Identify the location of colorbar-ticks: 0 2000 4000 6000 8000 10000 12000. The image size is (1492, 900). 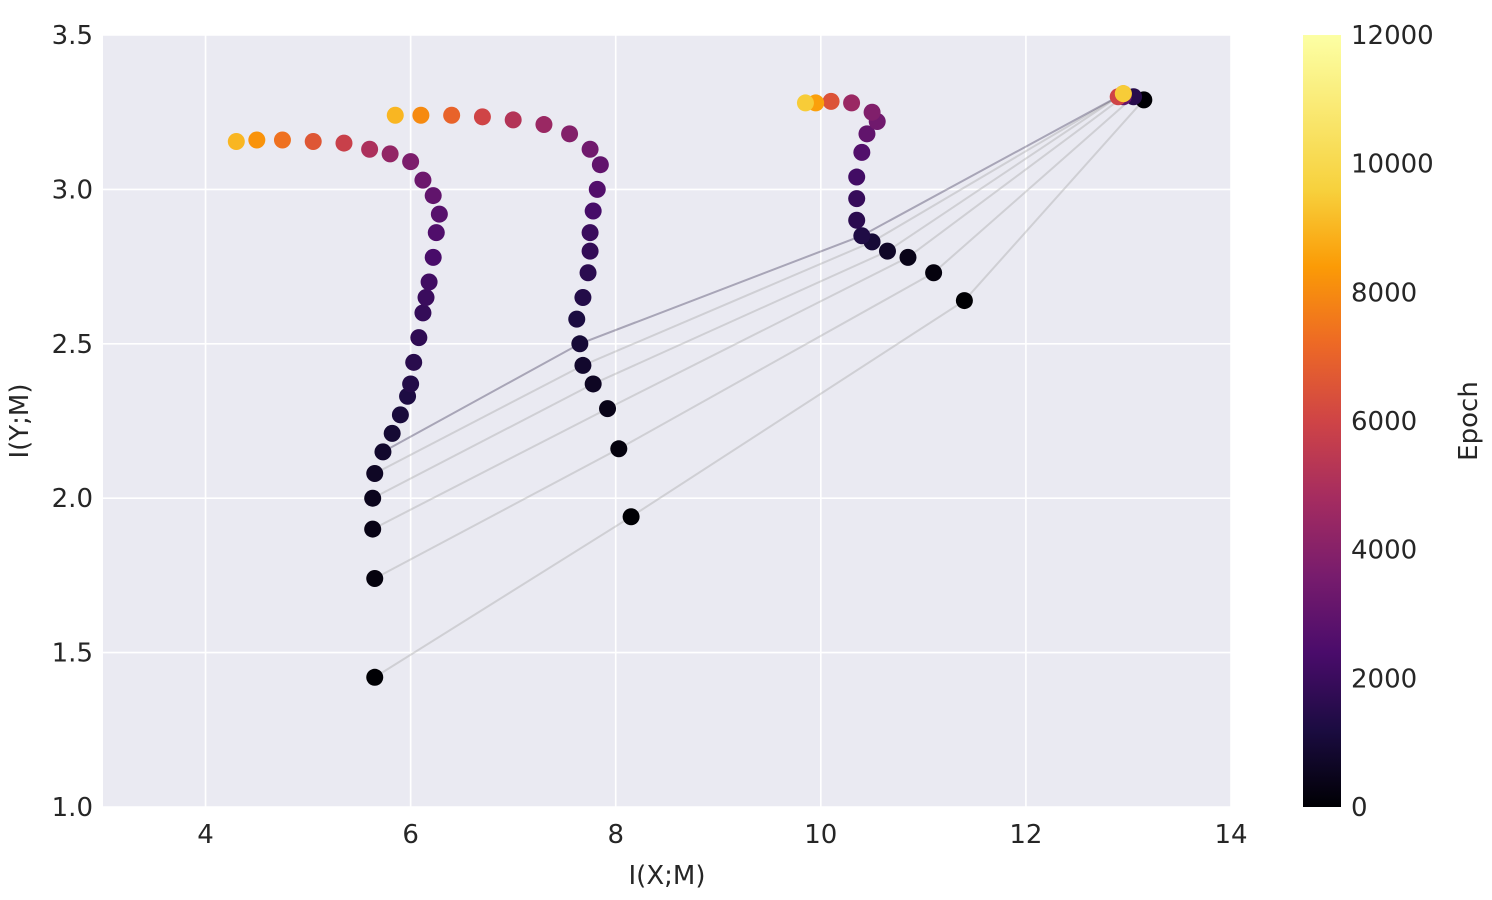
(1392, 422).